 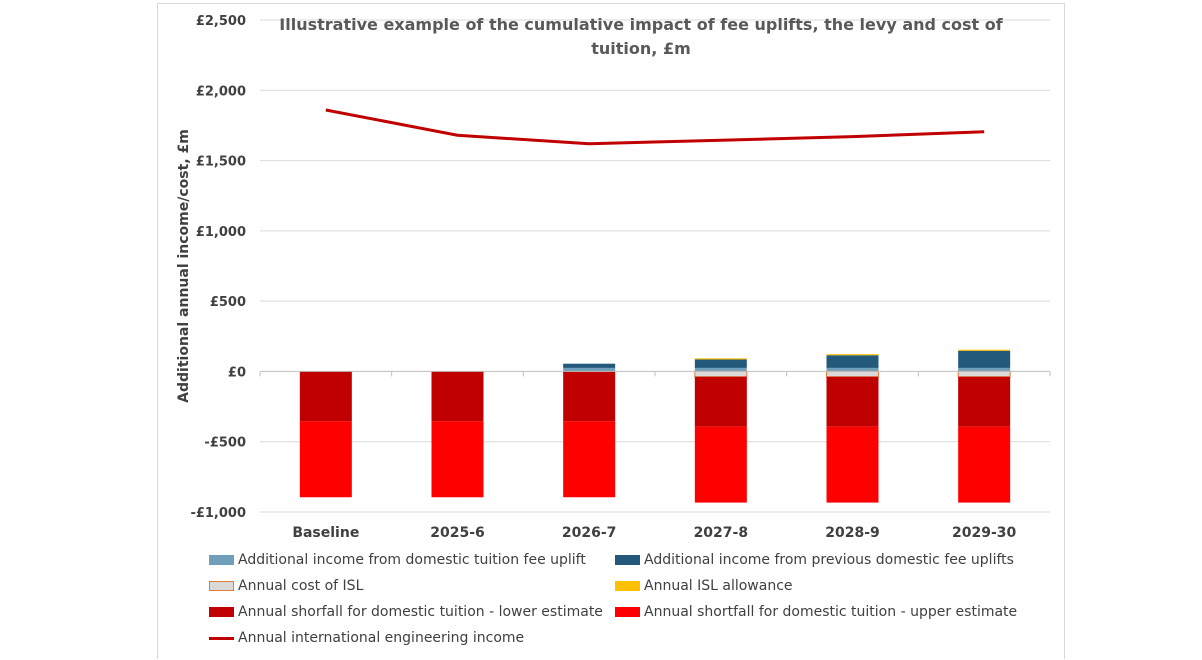 What do you see at coordinates (221, 638) in the screenshot?
I see `legend-swatch-international-income` at bounding box center [221, 638].